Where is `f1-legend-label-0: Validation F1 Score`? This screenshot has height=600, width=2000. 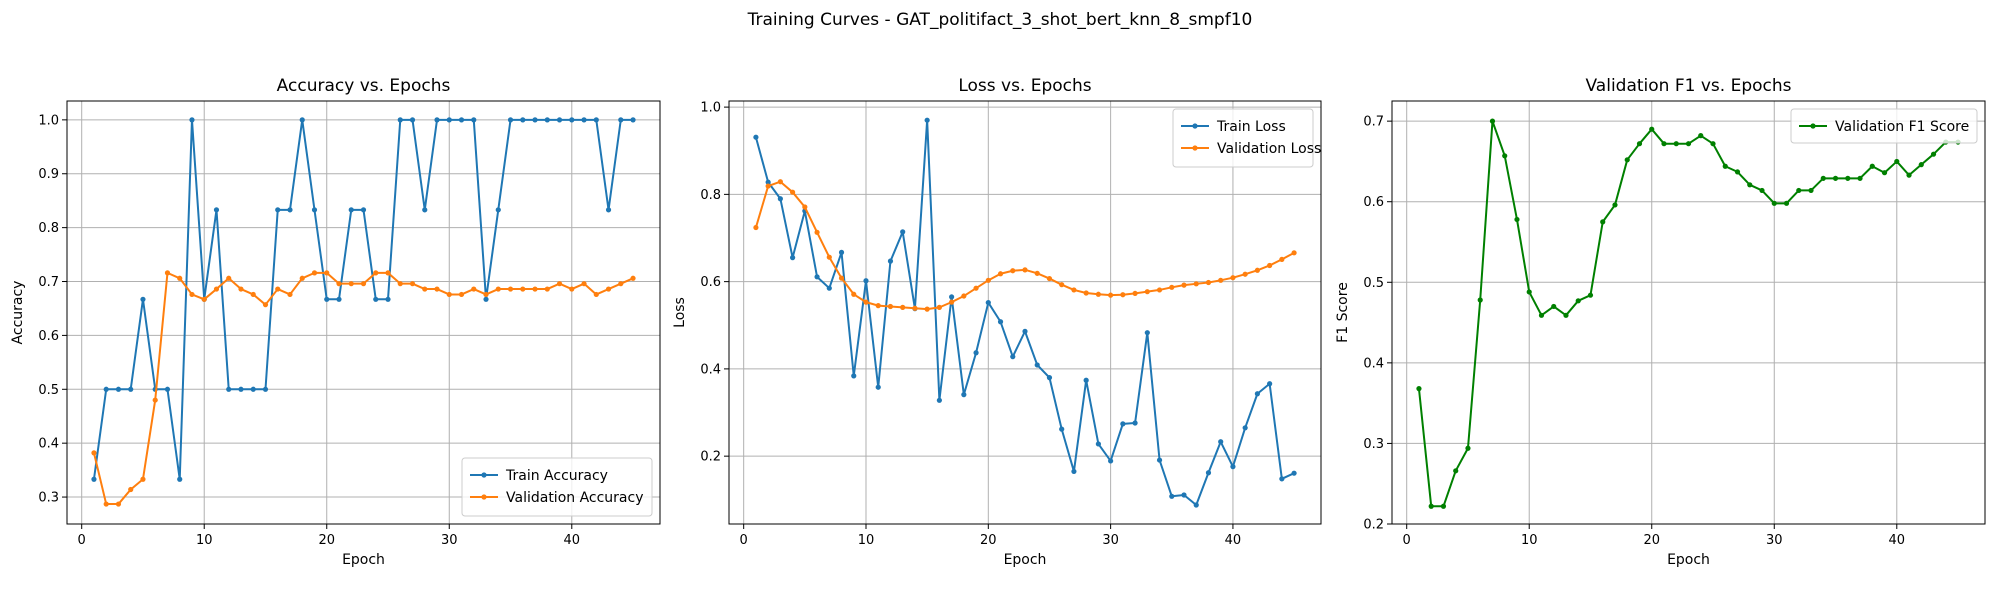 f1-legend-label-0: Validation F1 Score is located at coordinates (1902, 127).